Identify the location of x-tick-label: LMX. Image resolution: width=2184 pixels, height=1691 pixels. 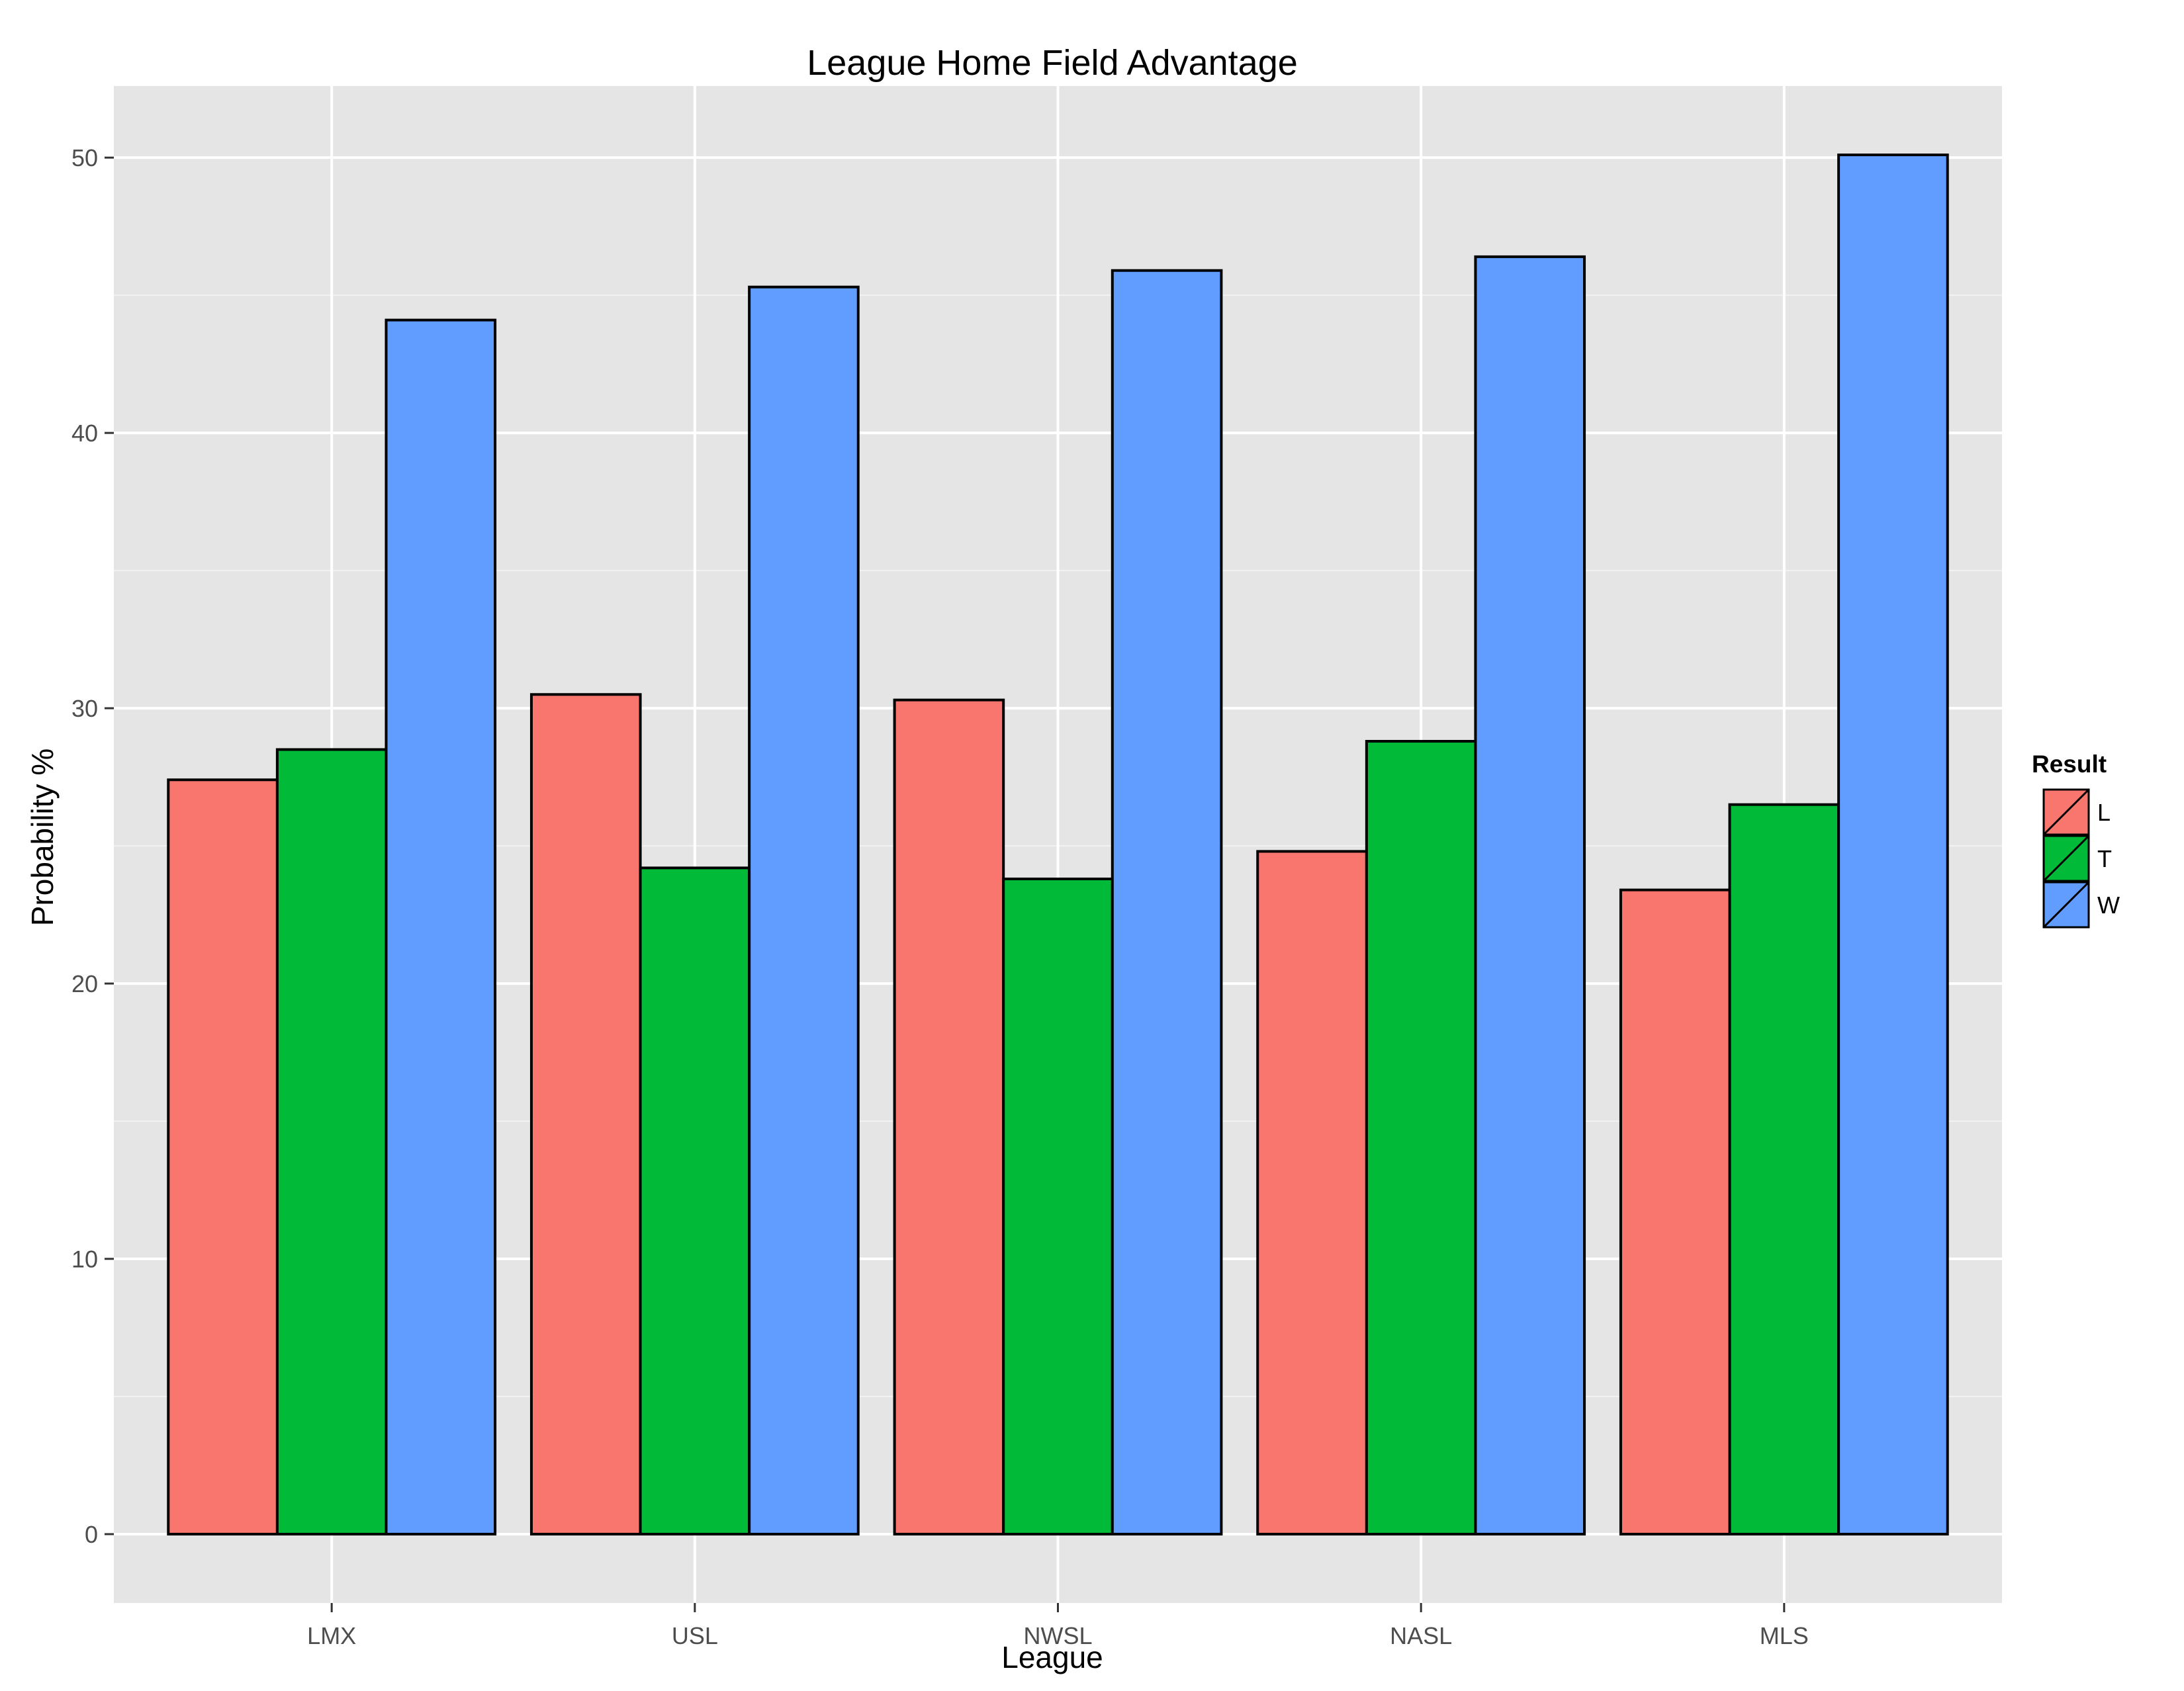
(331, 1635).